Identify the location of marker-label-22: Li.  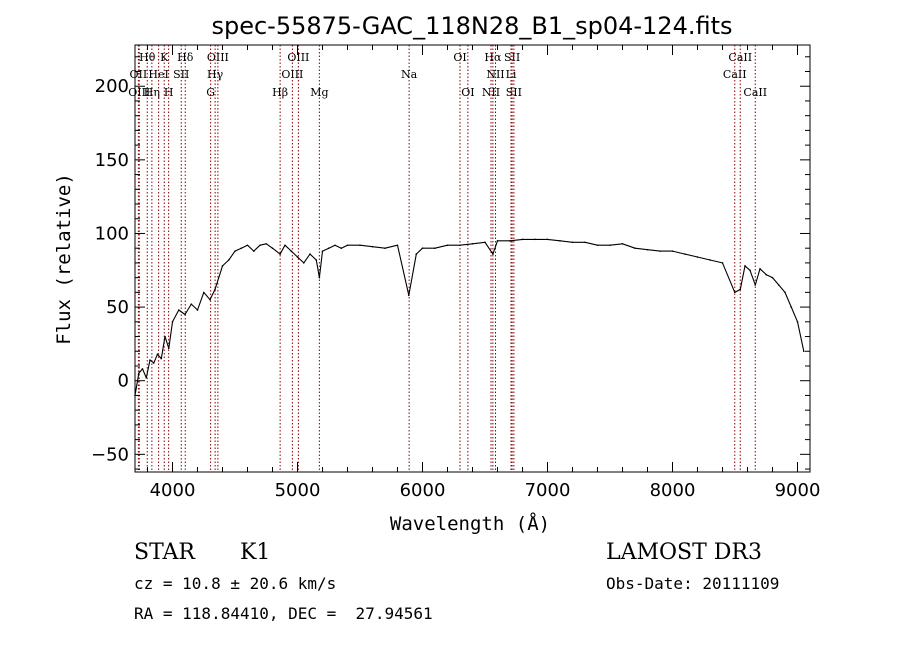
(511, 74).